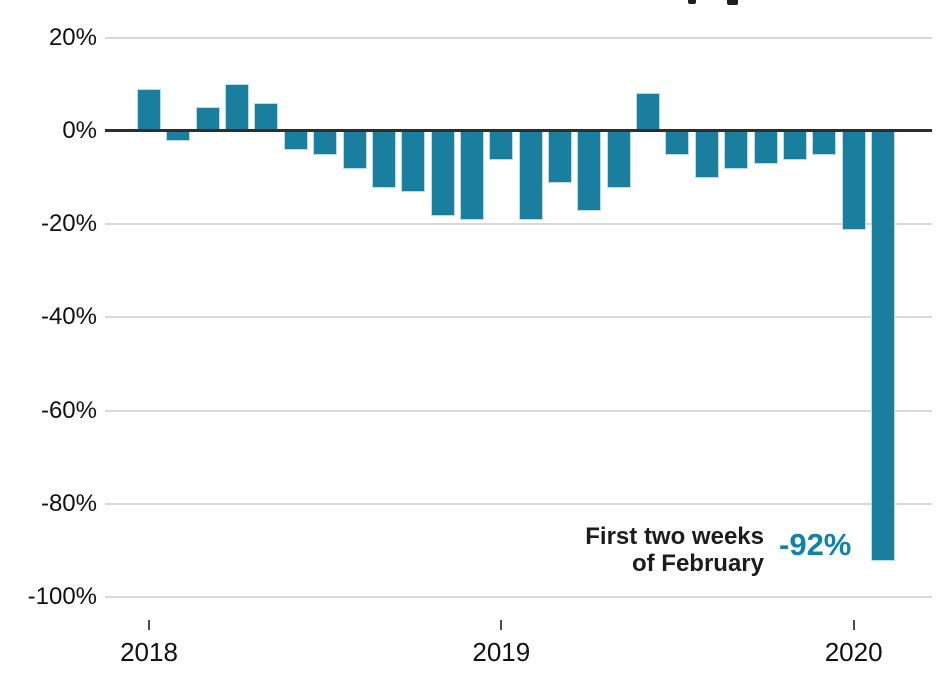  I want to click on bar-feb-2019, so click(530, 175).